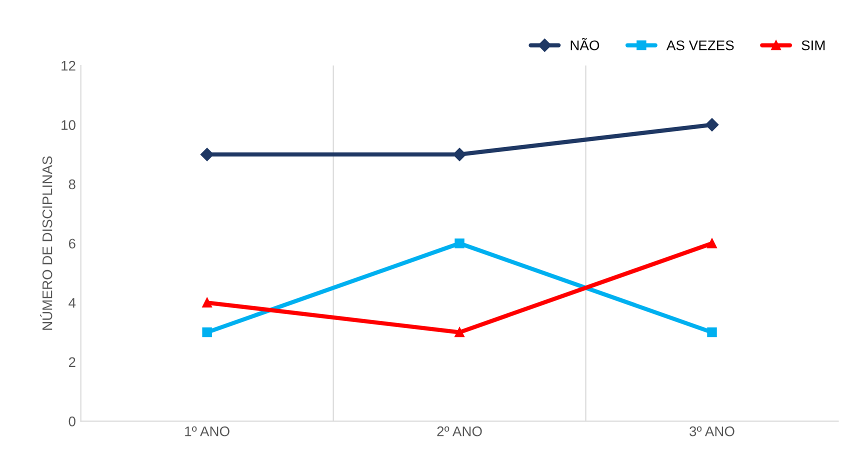 The width and height of the screenshot is (851, 468). I want to click on legend-label: SIM, so click(813, 45).